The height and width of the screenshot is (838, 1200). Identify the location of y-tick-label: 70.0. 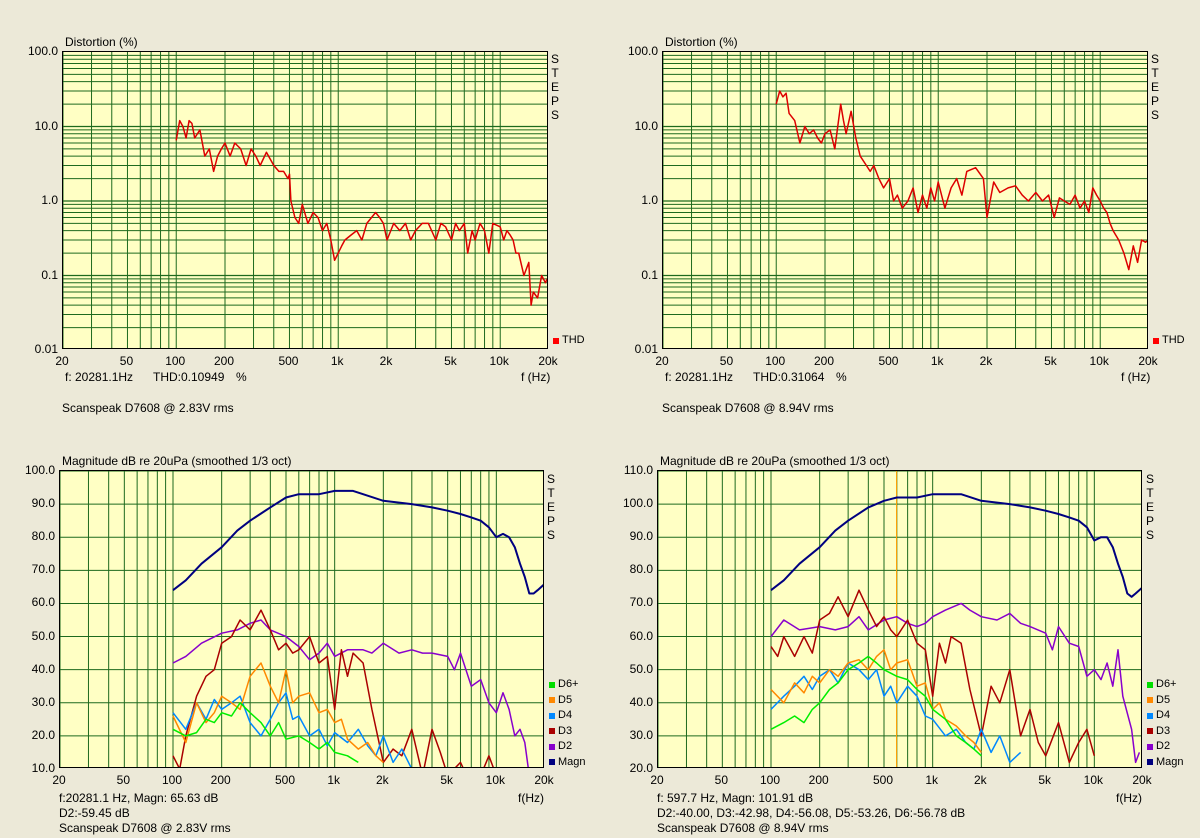
(43, 569).